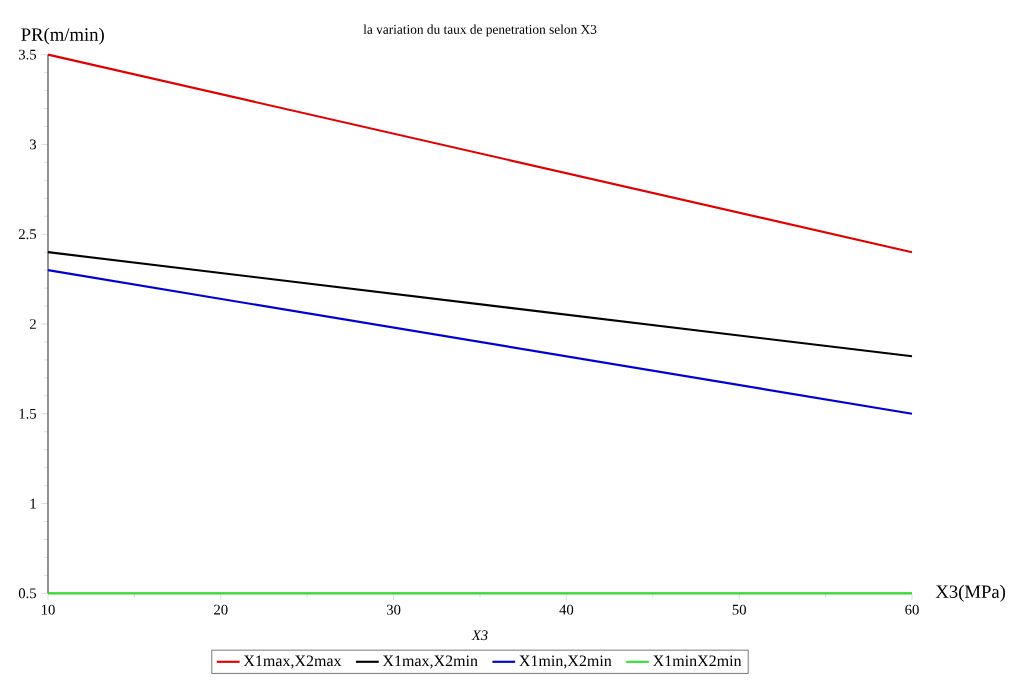 This screenshot has width=1016, height=700. What do you see at coordinates (33, 503) in the screenshot?
I see `y-tick-label: 1` at bounding box center [33, 503].